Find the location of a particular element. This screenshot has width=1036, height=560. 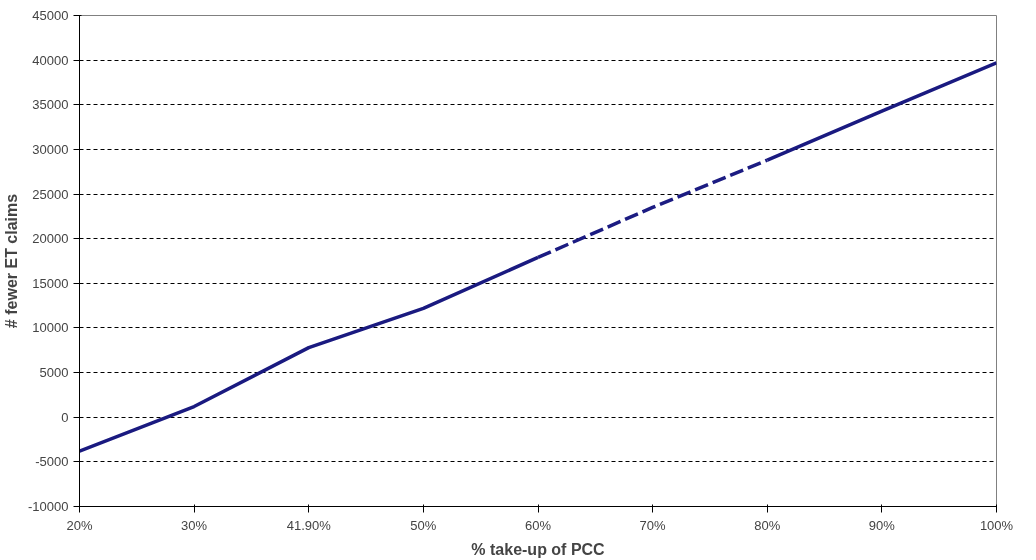

x-tick-label: 100% is located at coordinates (996, 525).